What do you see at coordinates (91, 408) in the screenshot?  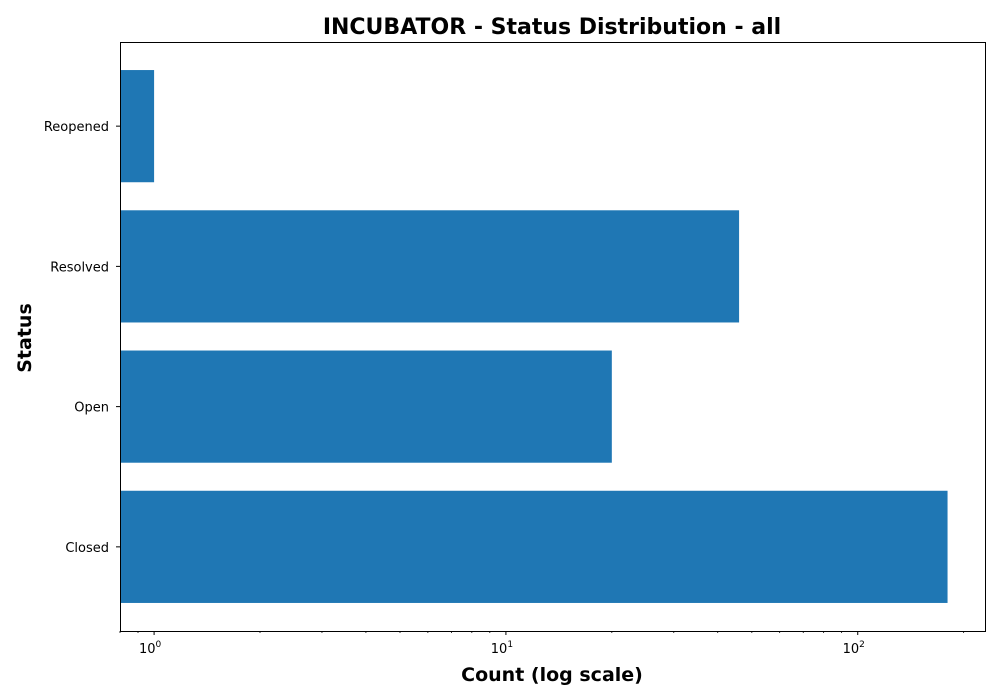 I see `y-tick-label-open: Open` at bounding box center [91, 408].